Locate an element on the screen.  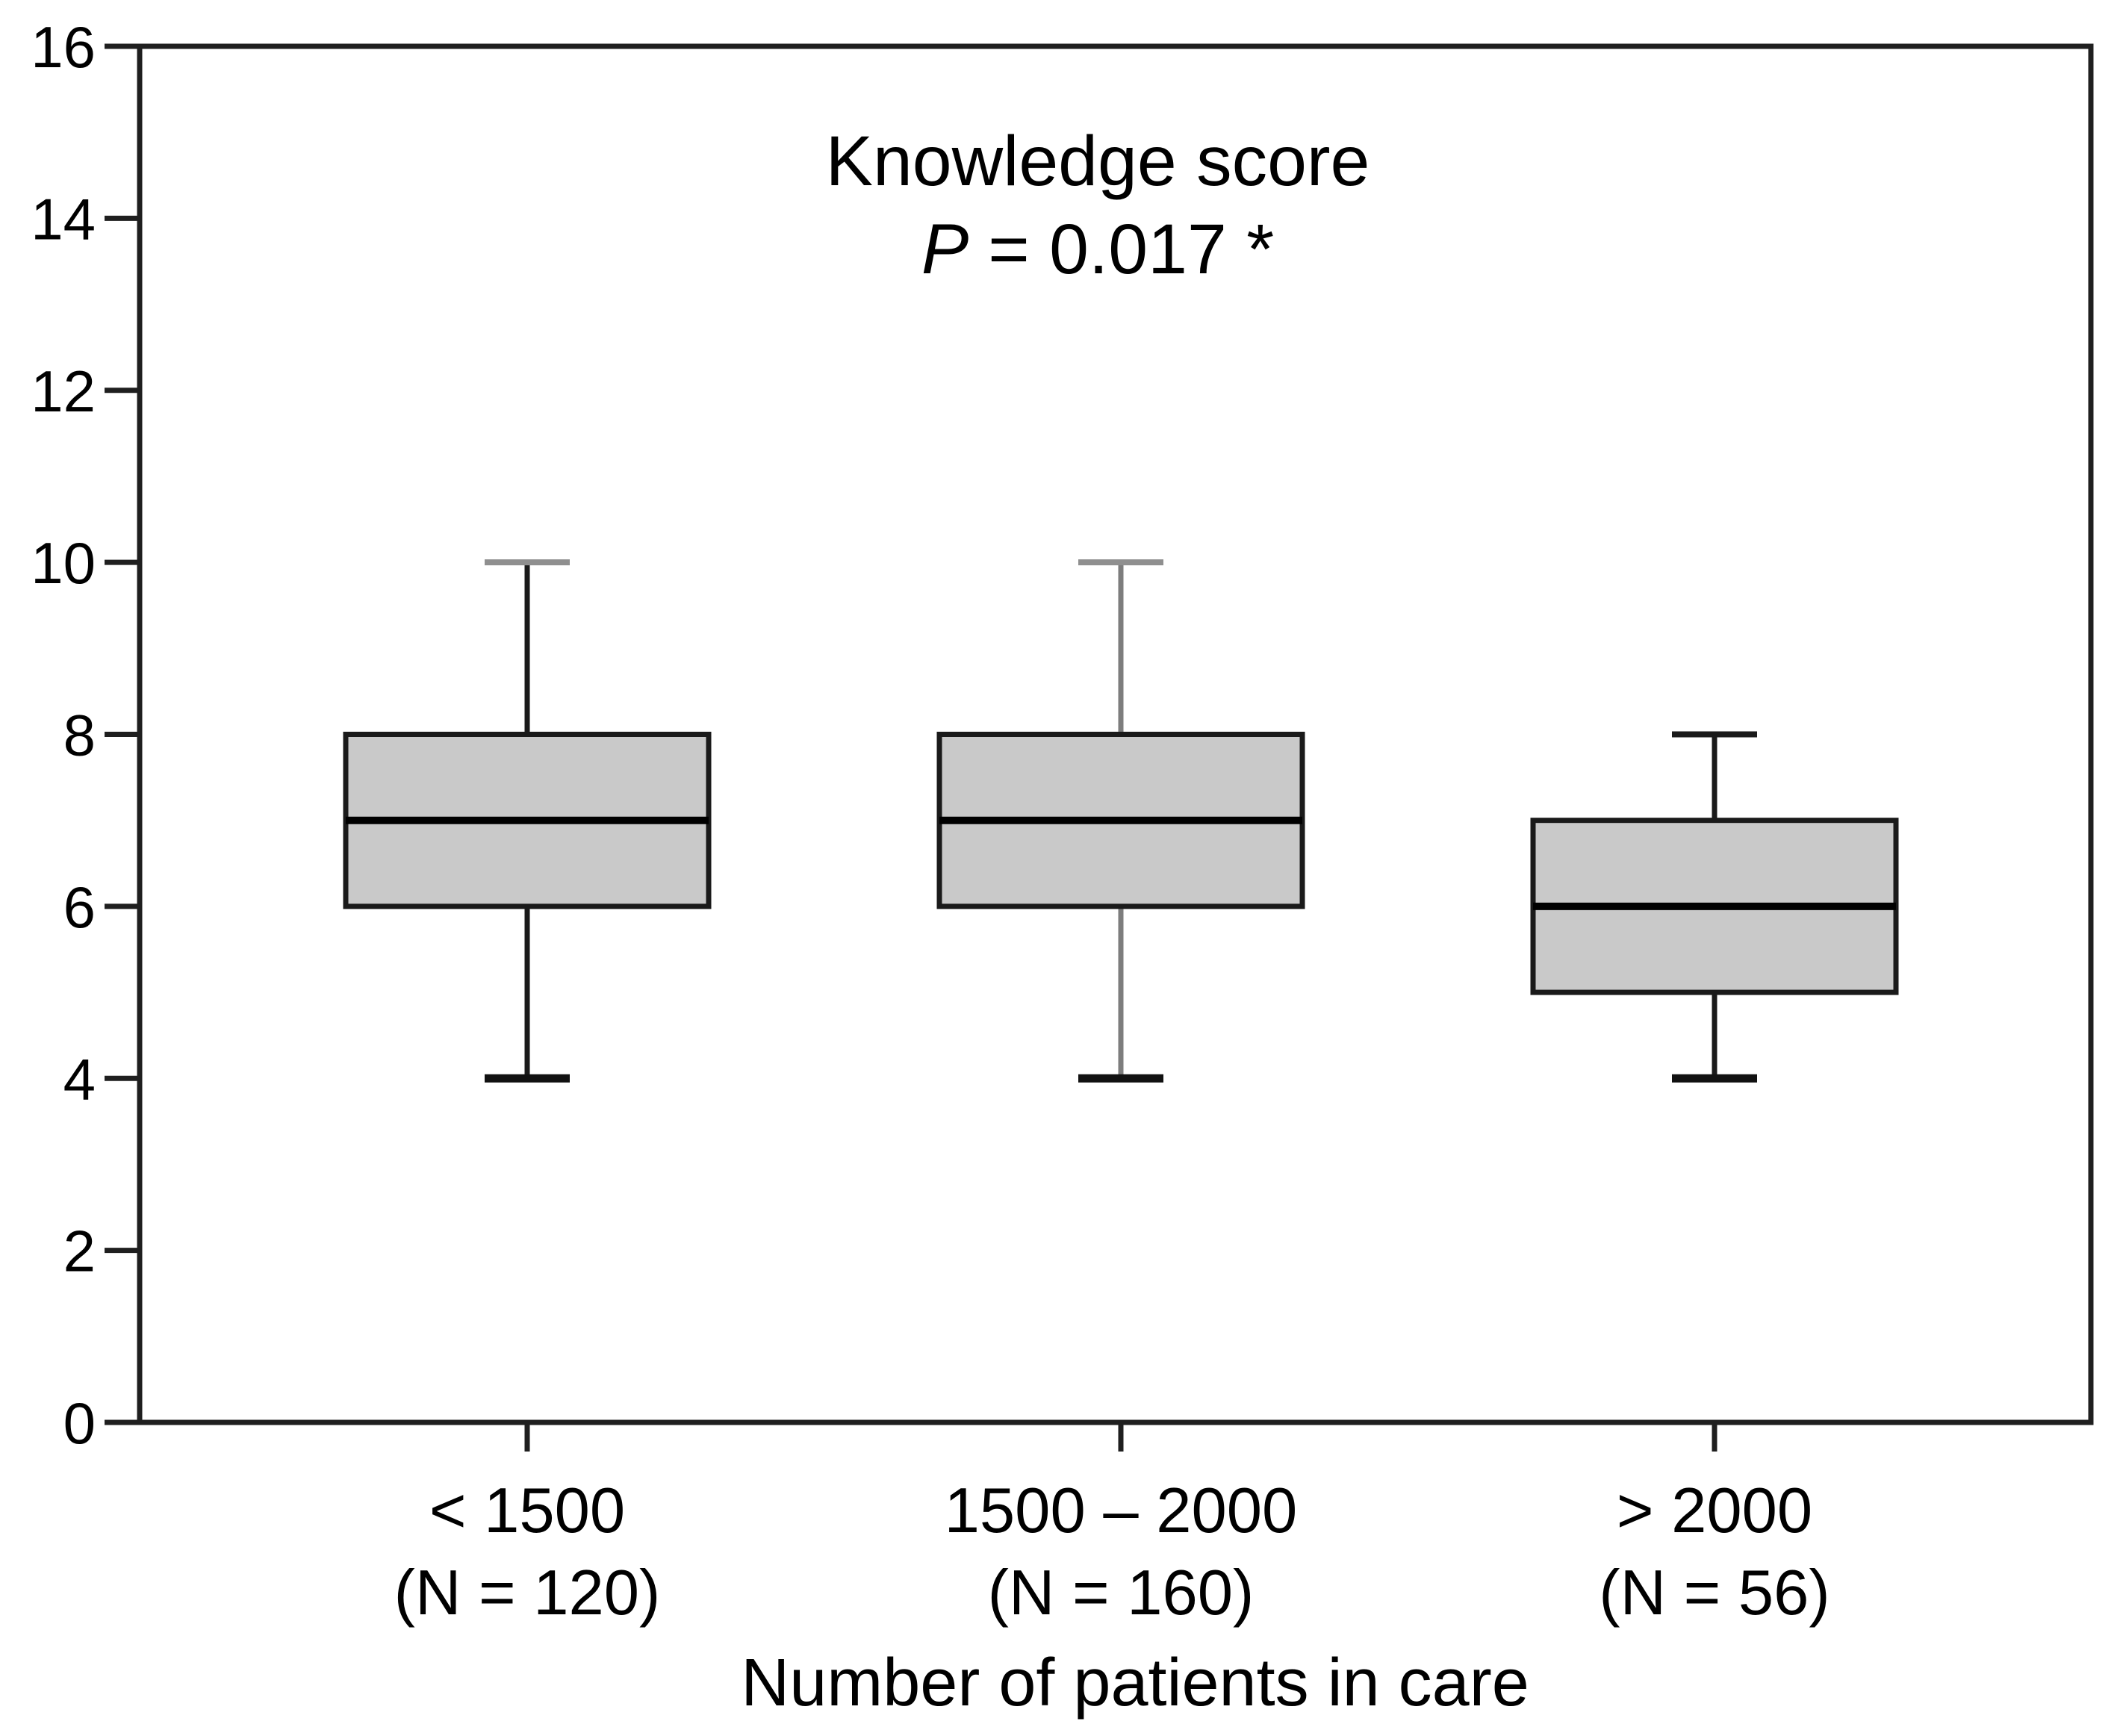
p-symbol: P is located at coordinates (945, 249).